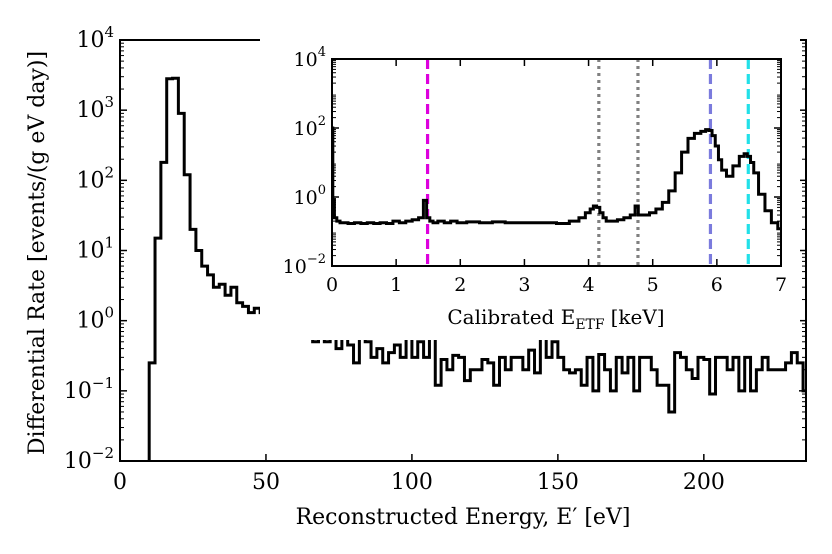 Image resolution: width=832 pixels, height=554 pixels. Describe the element at coordinates (266, 482) in the screenshot. I see `x-tick-label: 50` at that location.